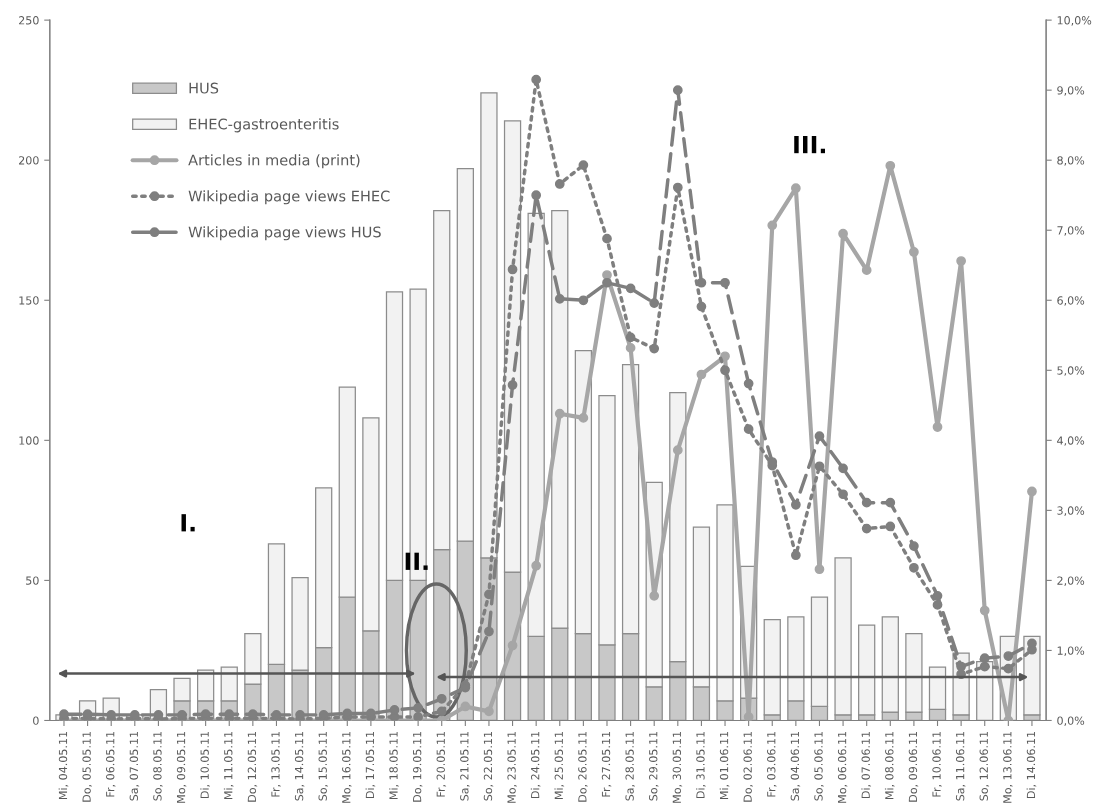 The width and height of the screenshot is (1107, 805). Describe the element at coordinates (654, 766) in the screenshot. I see `x-tick-label: So, 29.05.11` at that location.